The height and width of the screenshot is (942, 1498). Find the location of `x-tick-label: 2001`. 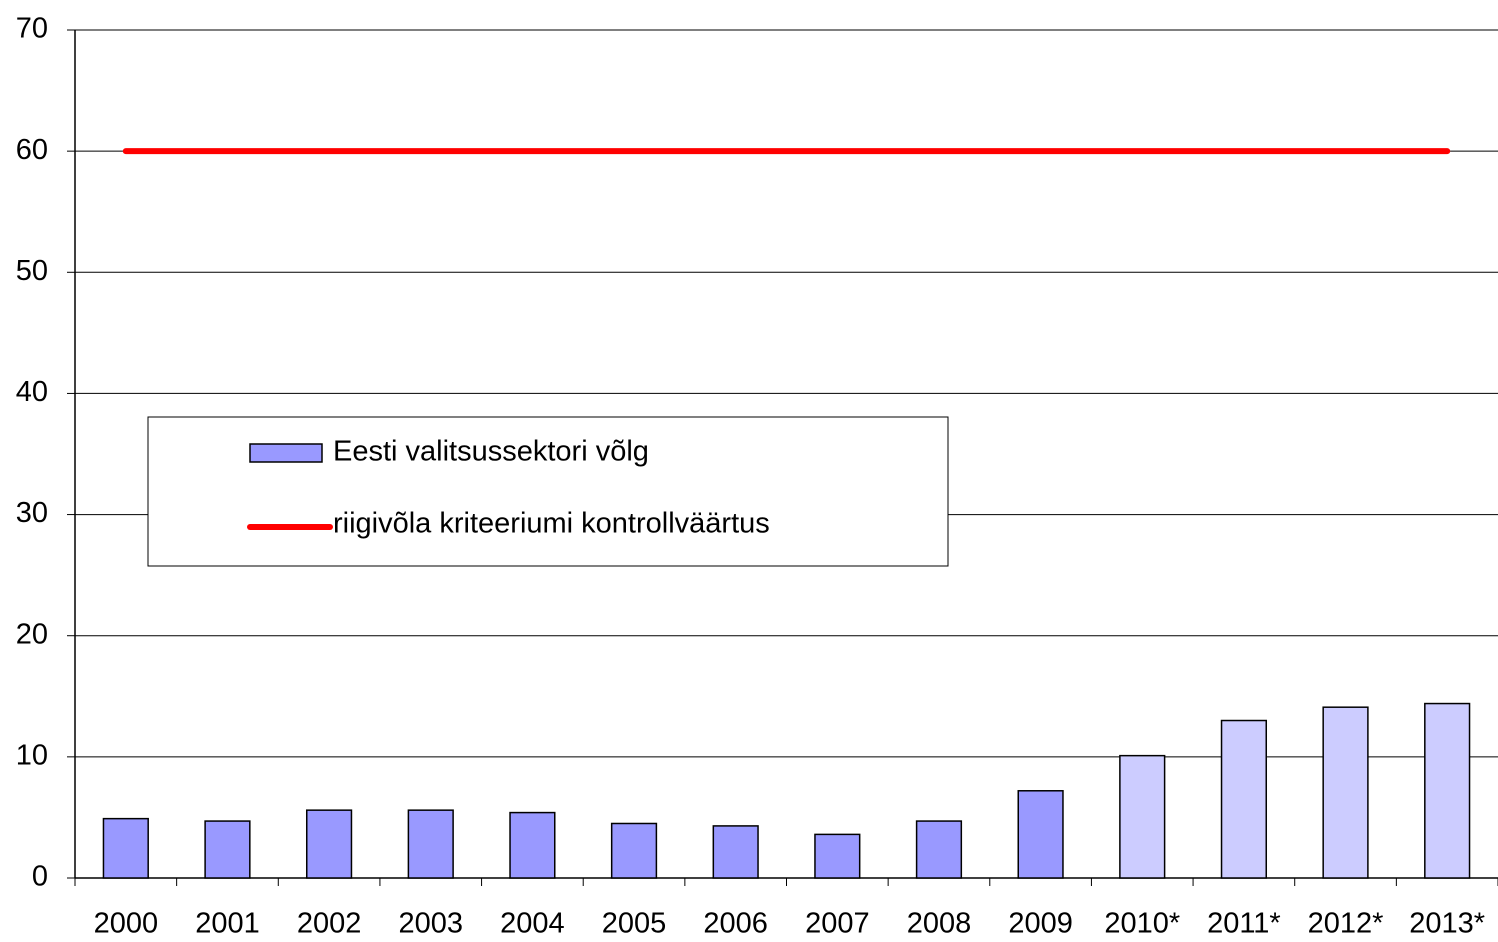

x-tick-label: 2001 is located at coordinates (227, 924).